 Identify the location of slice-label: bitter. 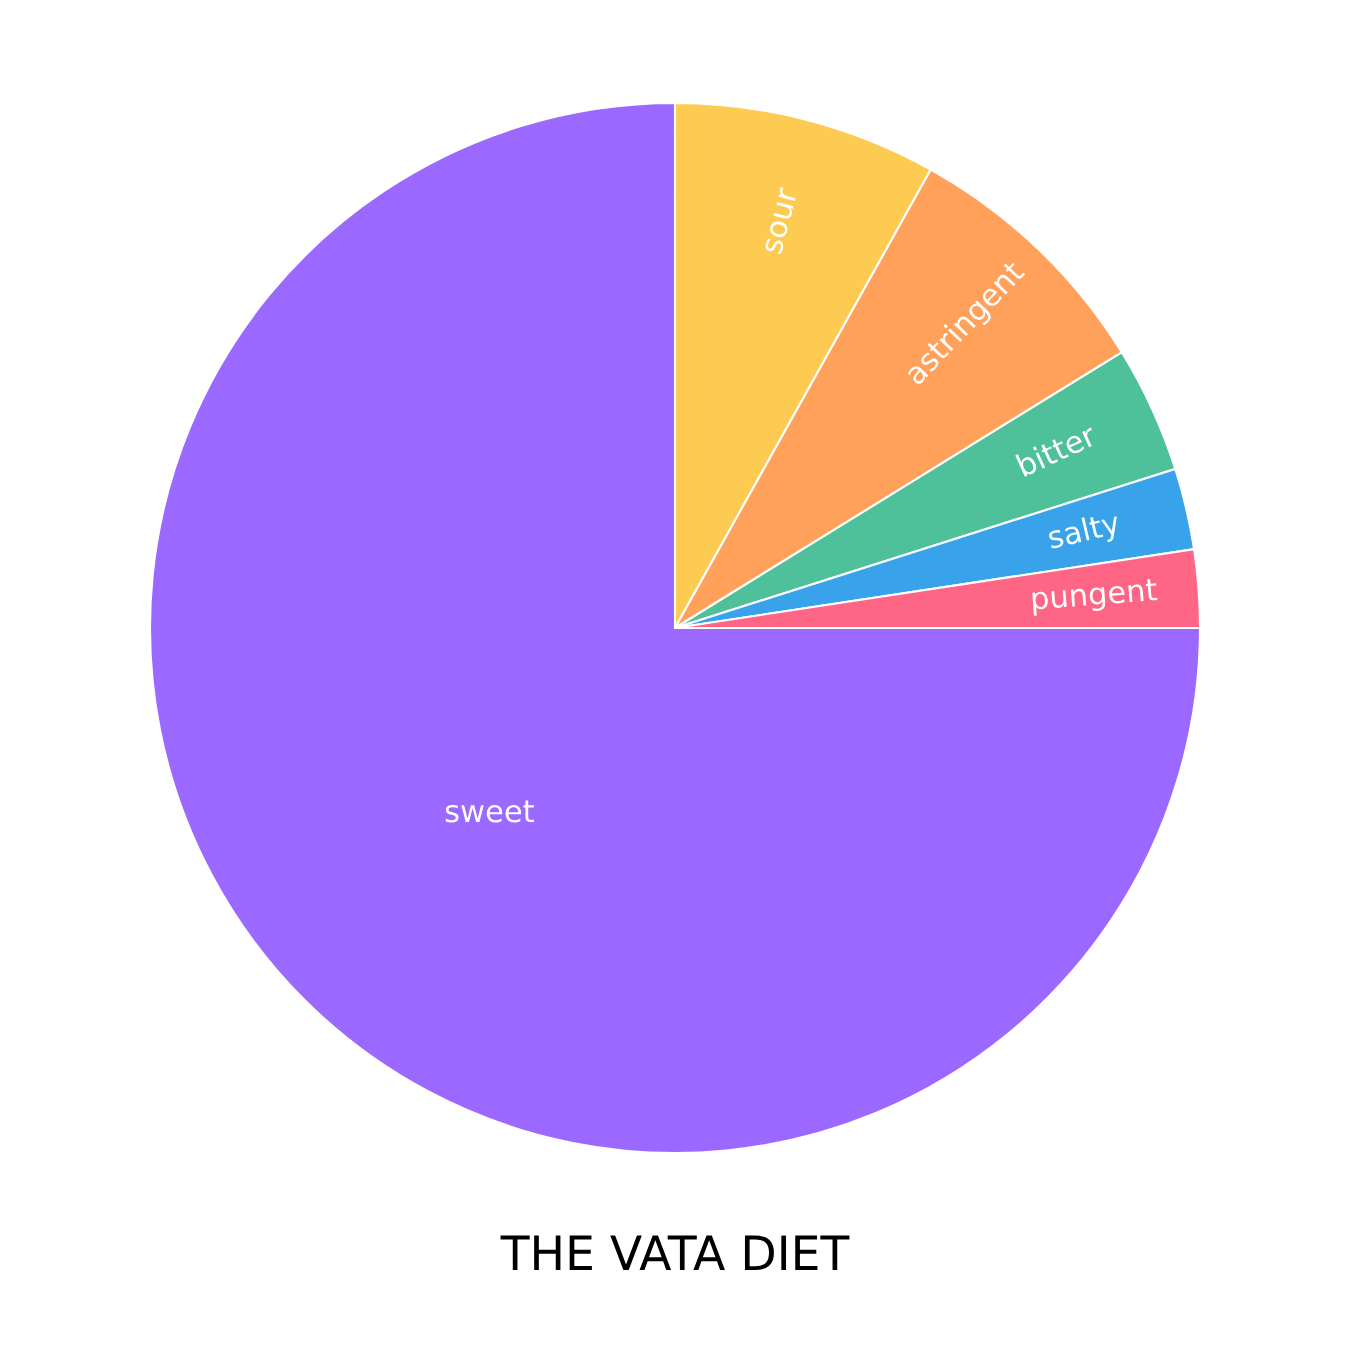
(1057, 449).